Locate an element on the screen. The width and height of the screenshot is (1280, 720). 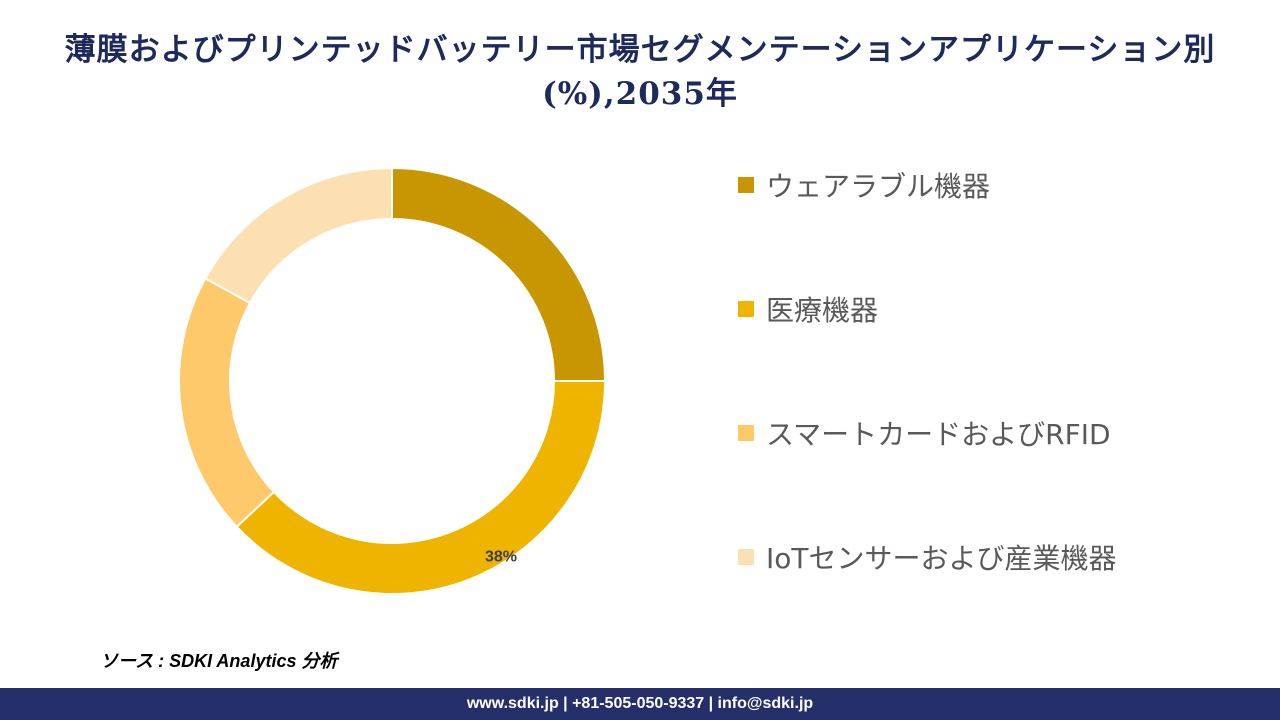
legend-item-iot: IoTセンサーおよび産業機器 is located at coordinates (927, 557).